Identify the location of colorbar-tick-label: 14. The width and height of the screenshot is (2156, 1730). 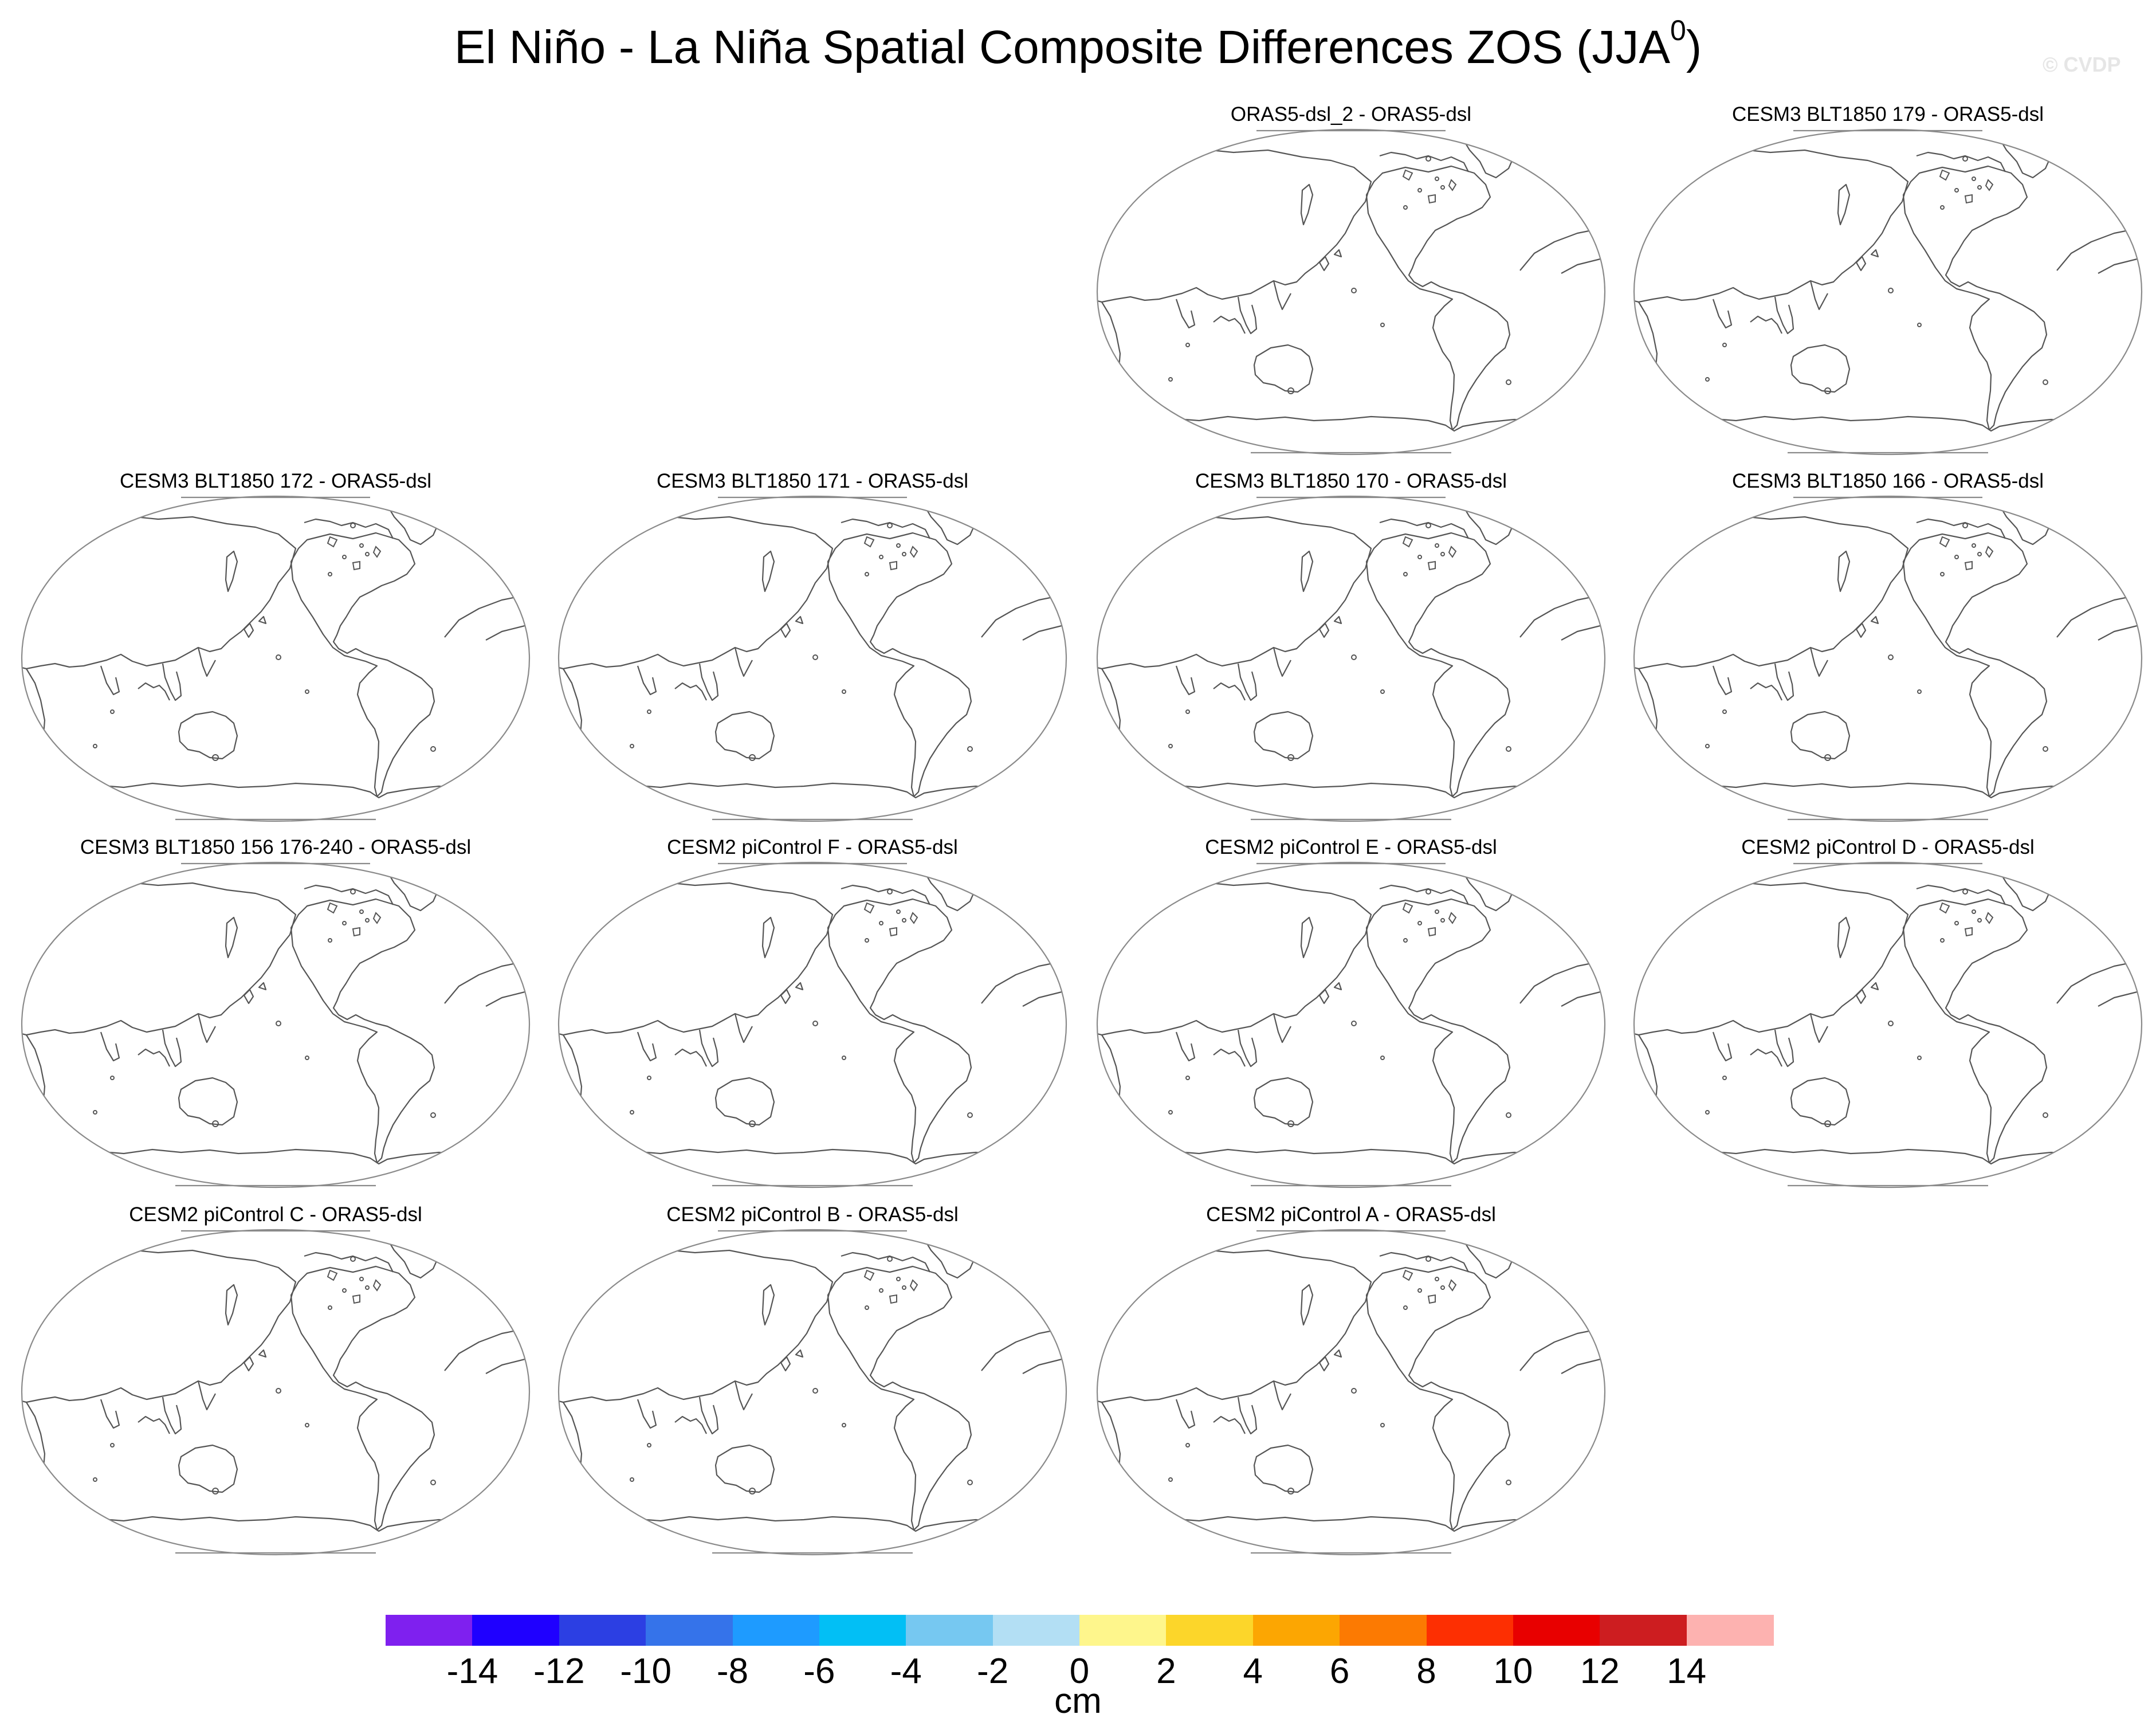
(1687, 1671).